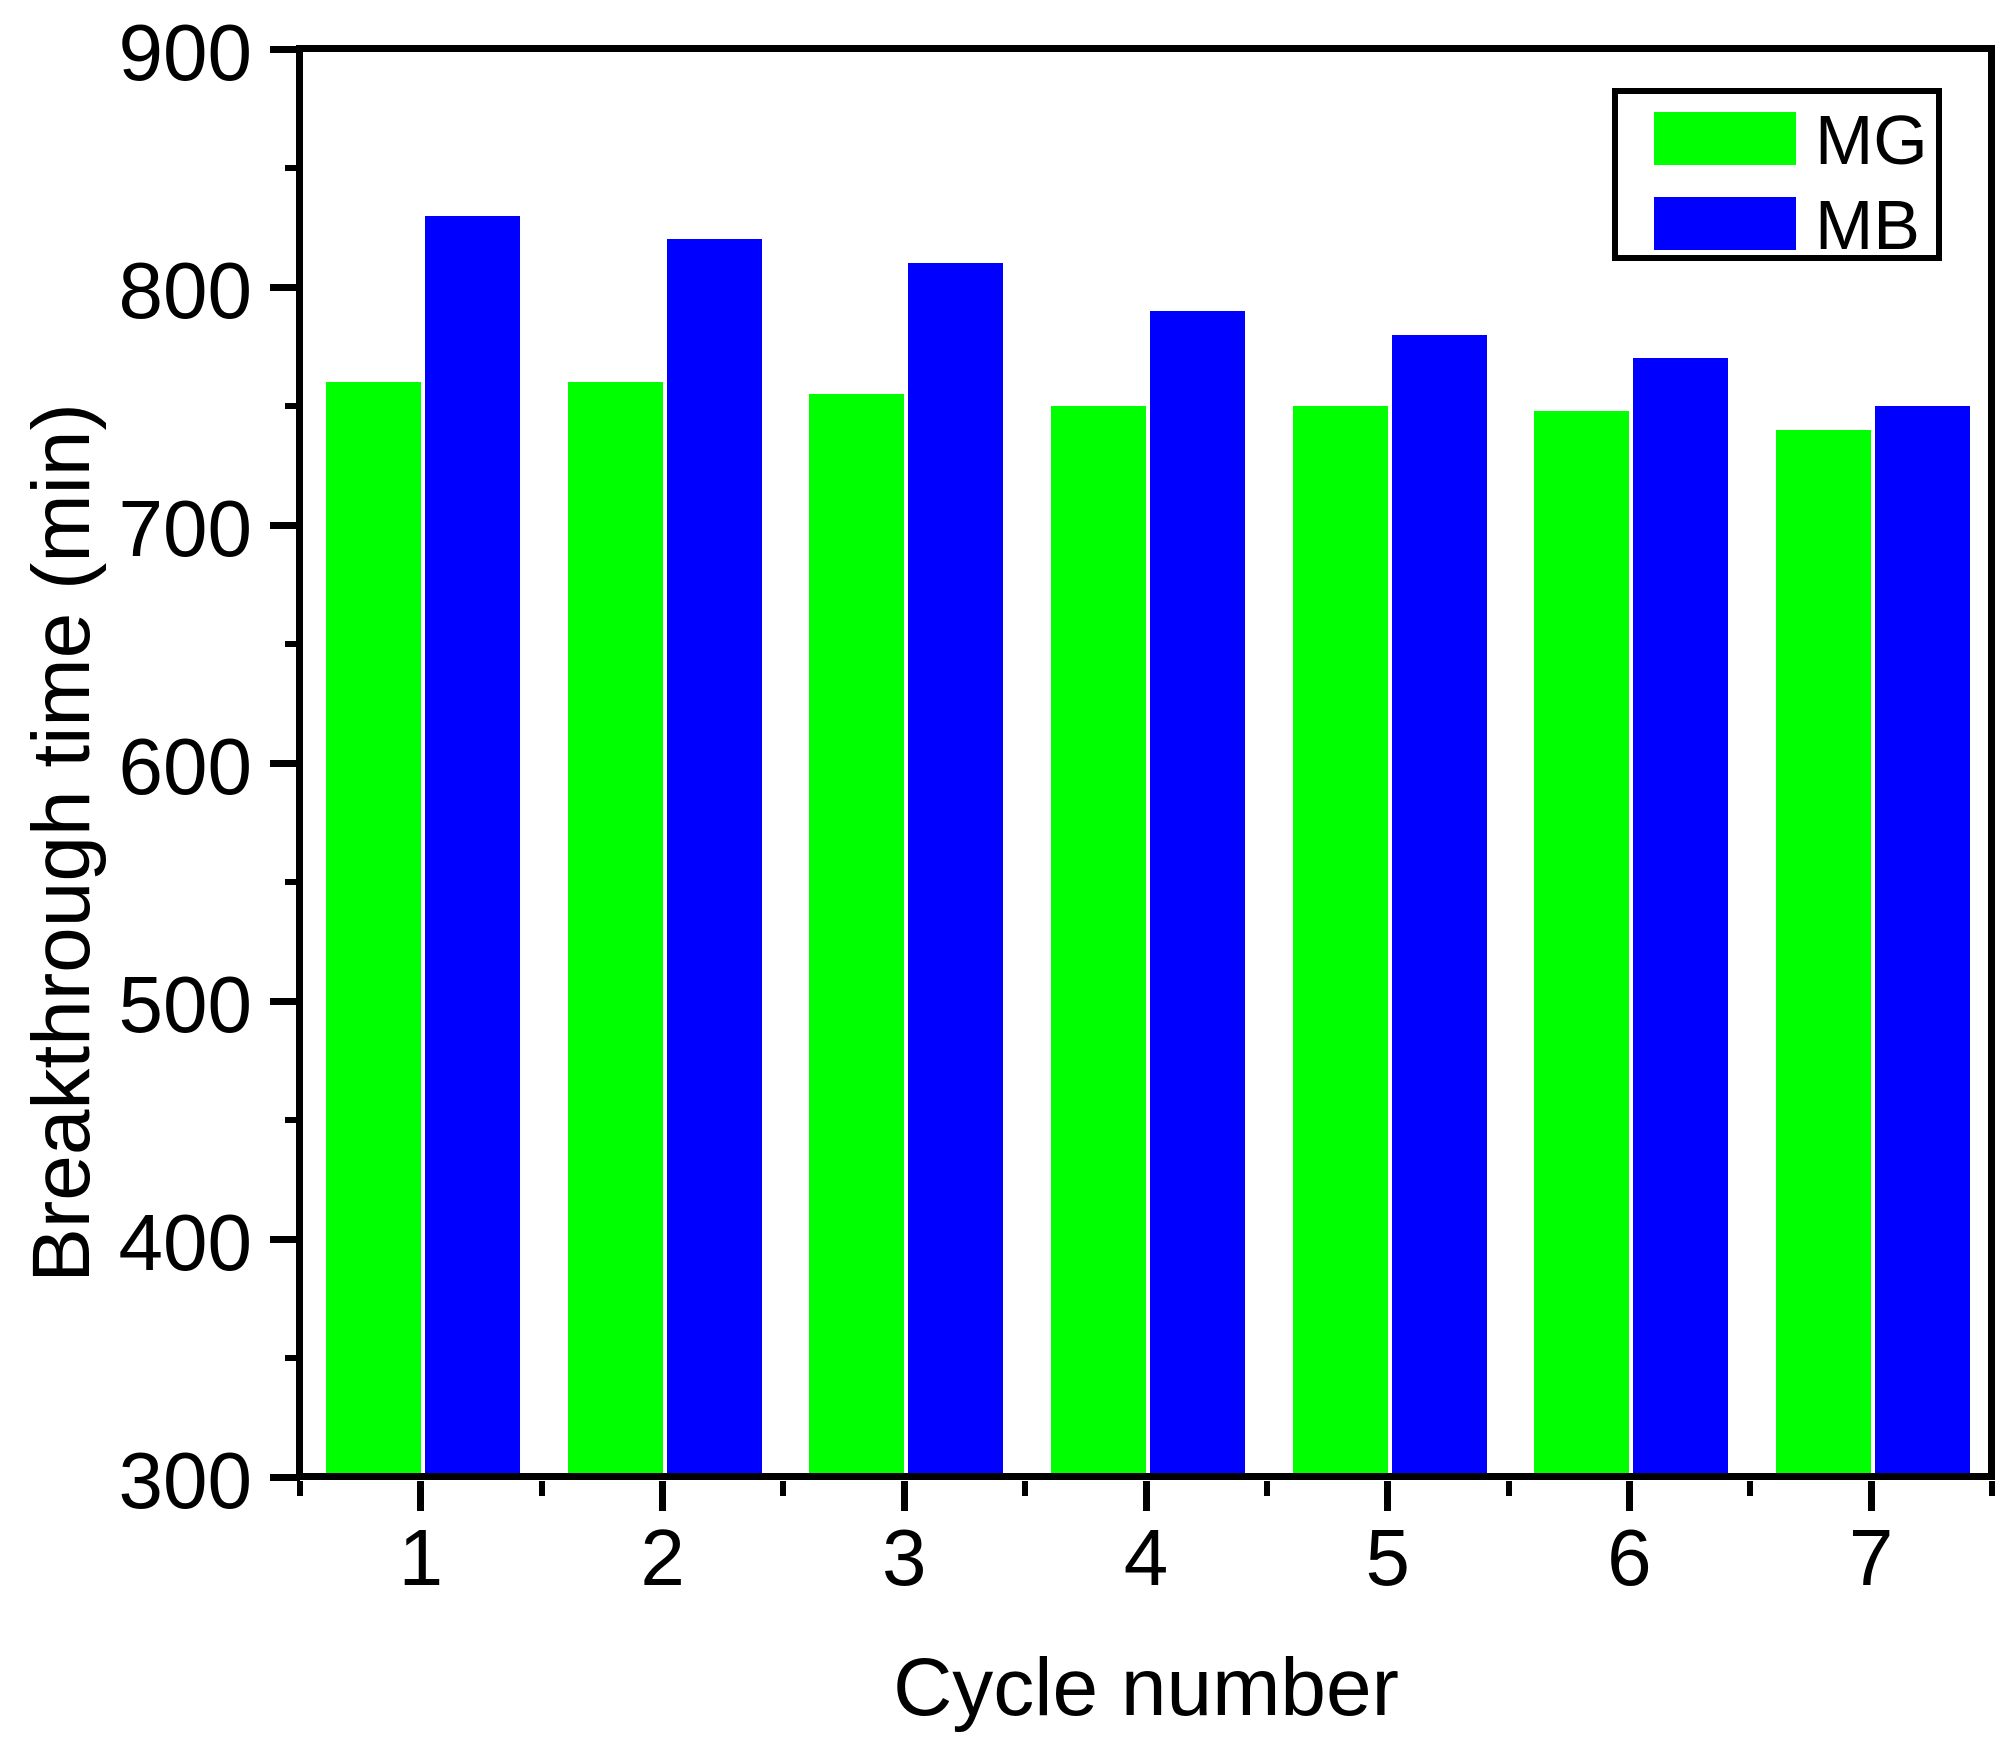 This screenshot has width=2009, height=1737. I want to click on y-tick-label-500: 500, so click(185, 1004).